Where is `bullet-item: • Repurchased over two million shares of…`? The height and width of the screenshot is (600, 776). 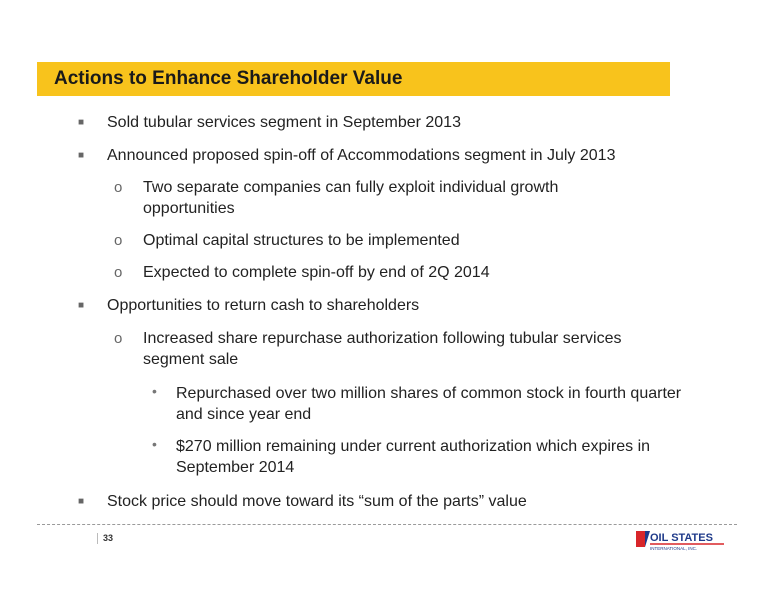 bullet-item: • Repurchased over two million shares of… is located at coordinates (419, 404).